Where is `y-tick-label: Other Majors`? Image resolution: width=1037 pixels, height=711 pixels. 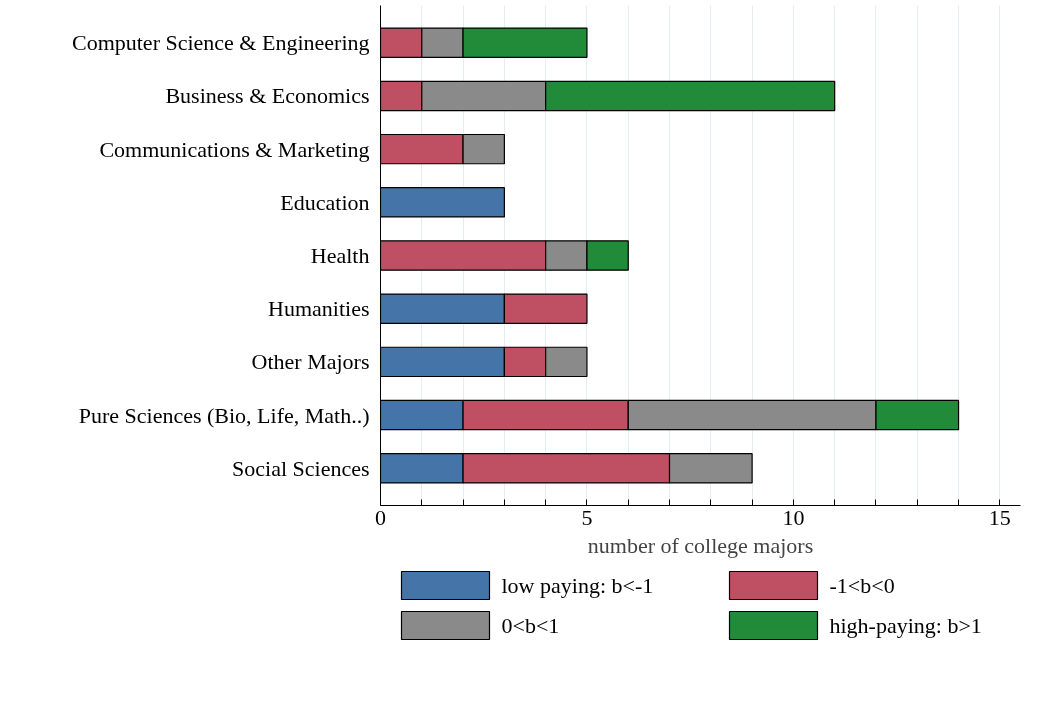
y-tick-label: Other Majors is located at coordinates (310, 362).